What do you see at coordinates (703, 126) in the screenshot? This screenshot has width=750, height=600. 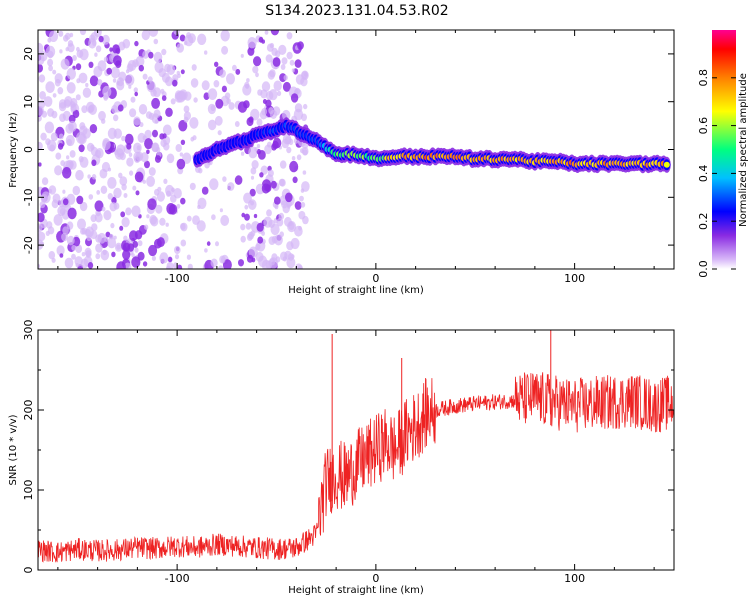 I see `colorbar-tick-label: 0.6` at bounding box center [703, 126].